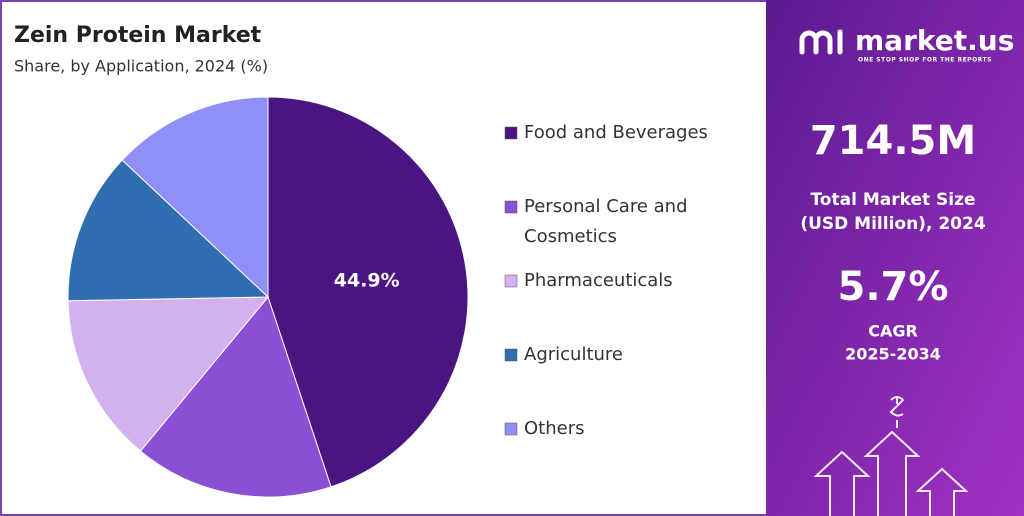  Describe the element at coordinates (925, 60) in the screenshot. I see `brand-tagline: ONE STOP SHOP FOR THE REPORTS` at that location.